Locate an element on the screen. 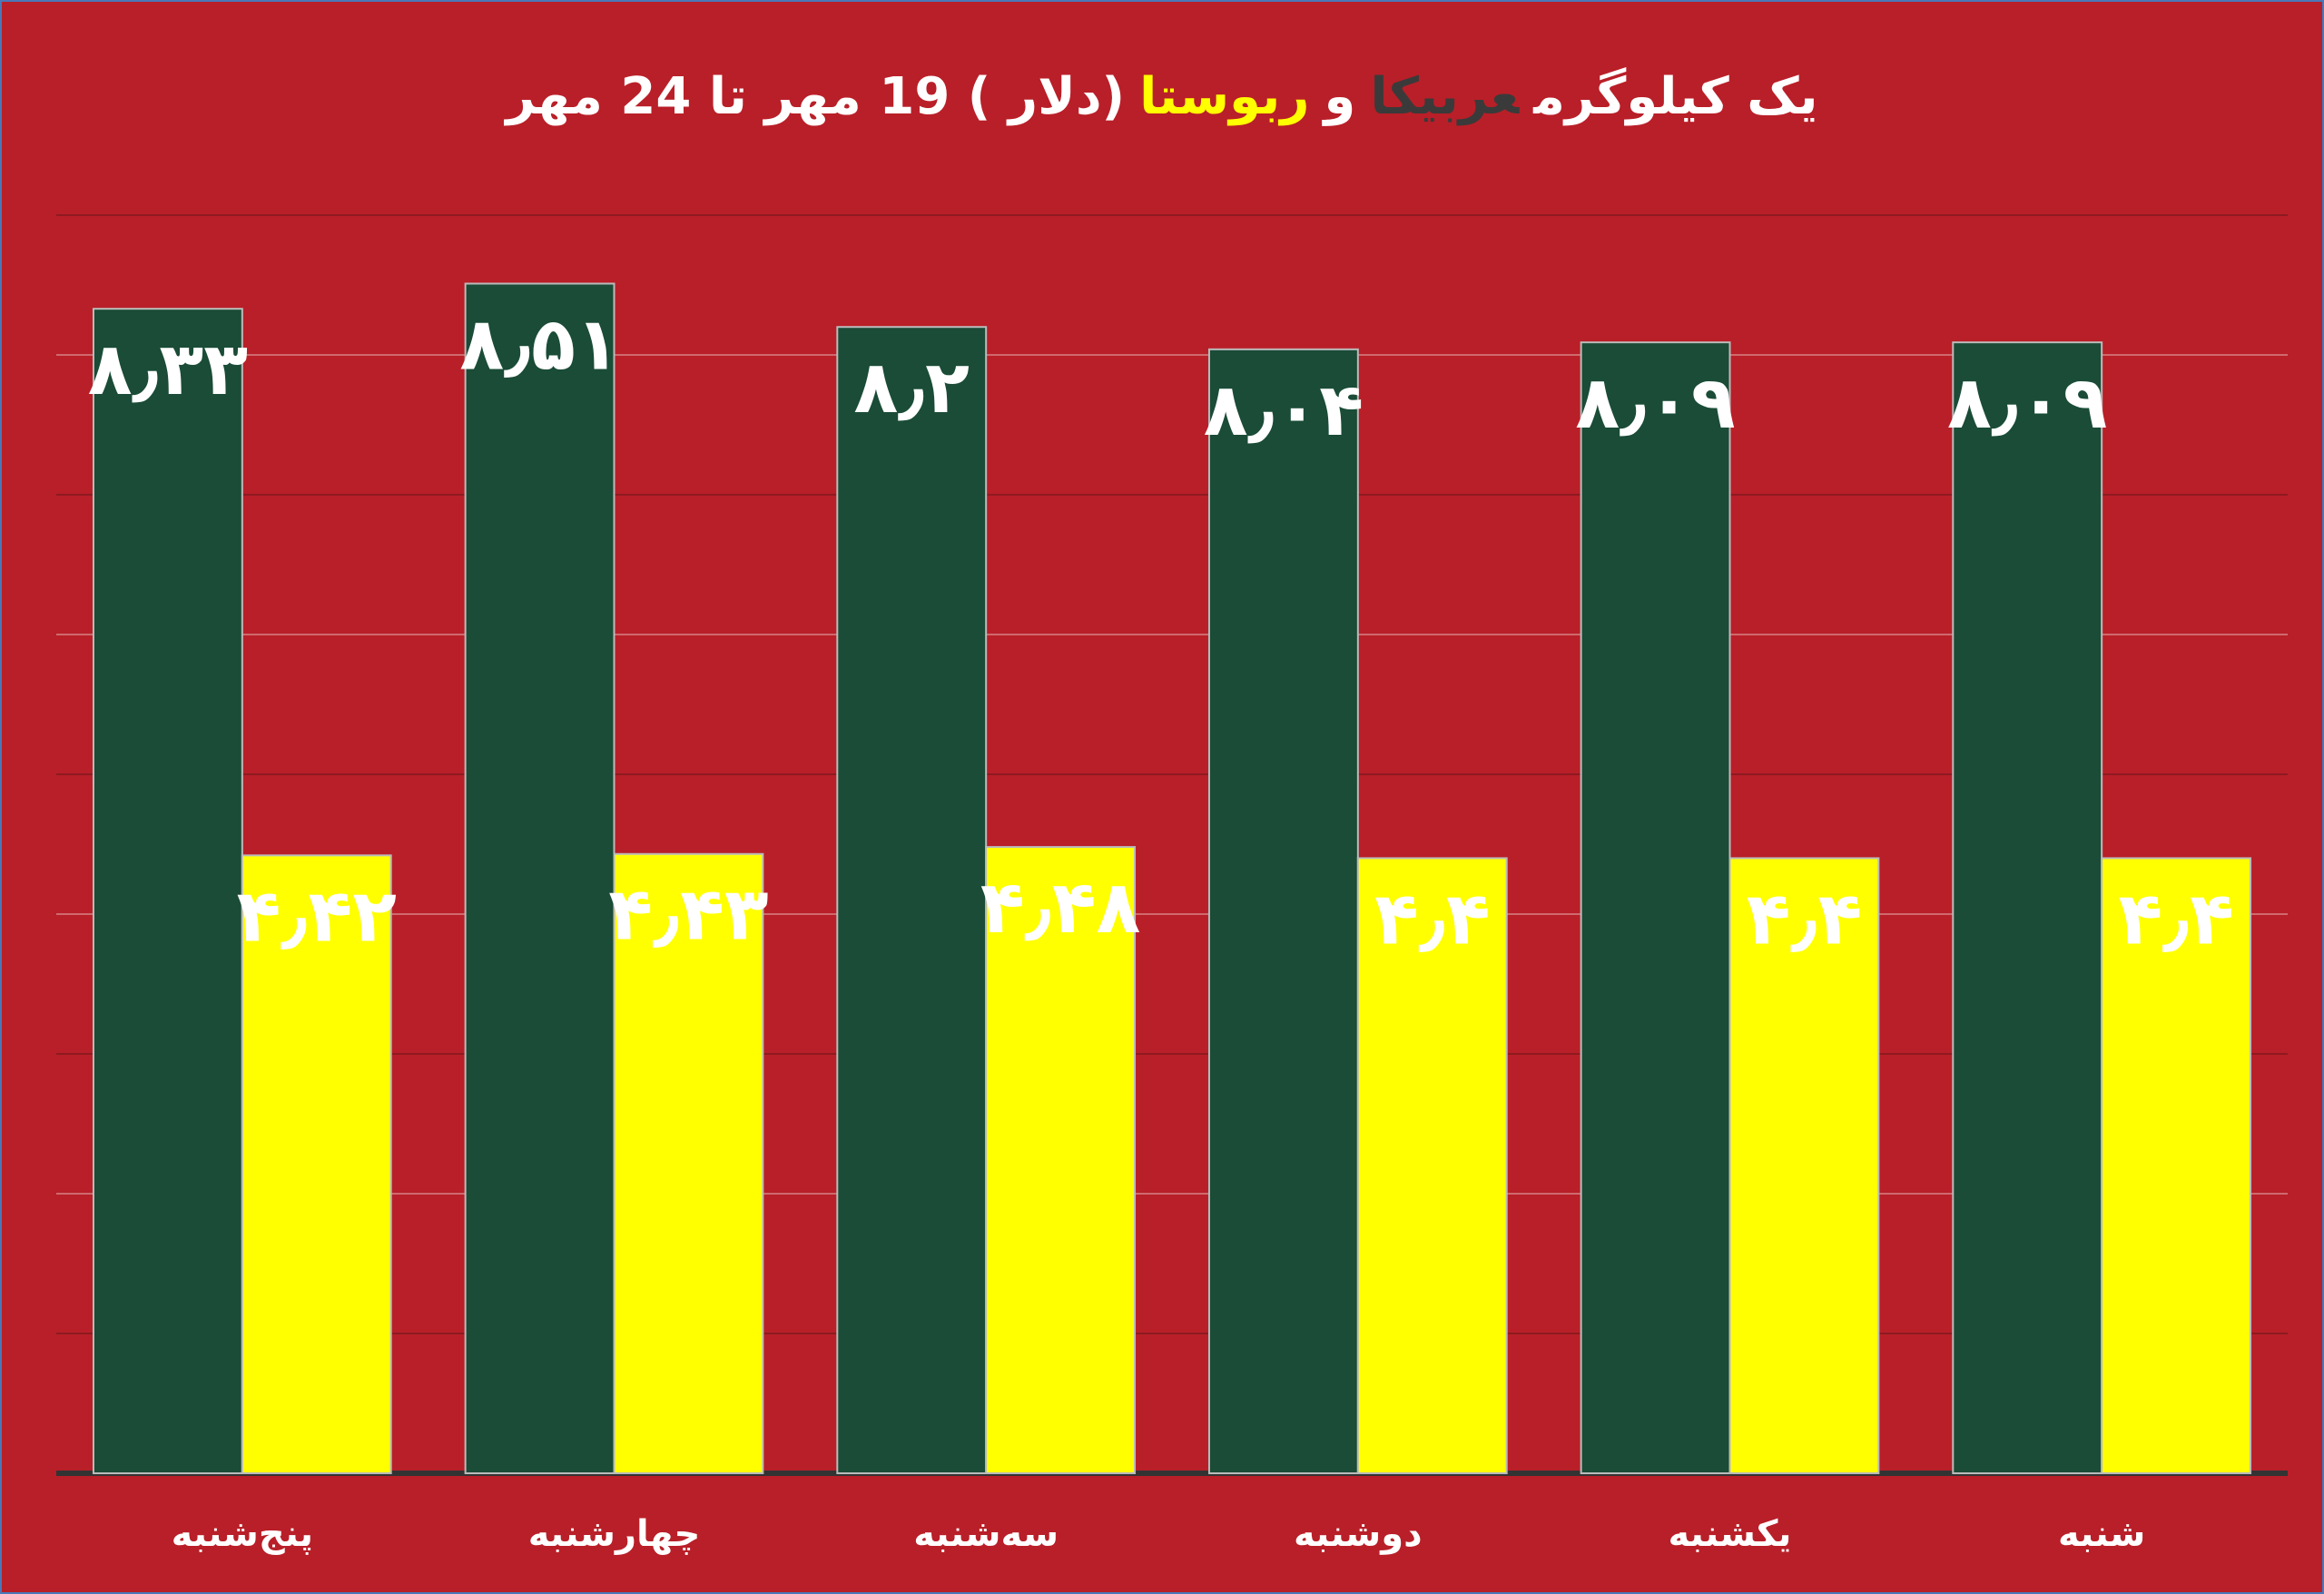 The height and width of the screenshot is (1594, 2324). value-label: ۴٫۴۳ is located at coordinates (688, 915).